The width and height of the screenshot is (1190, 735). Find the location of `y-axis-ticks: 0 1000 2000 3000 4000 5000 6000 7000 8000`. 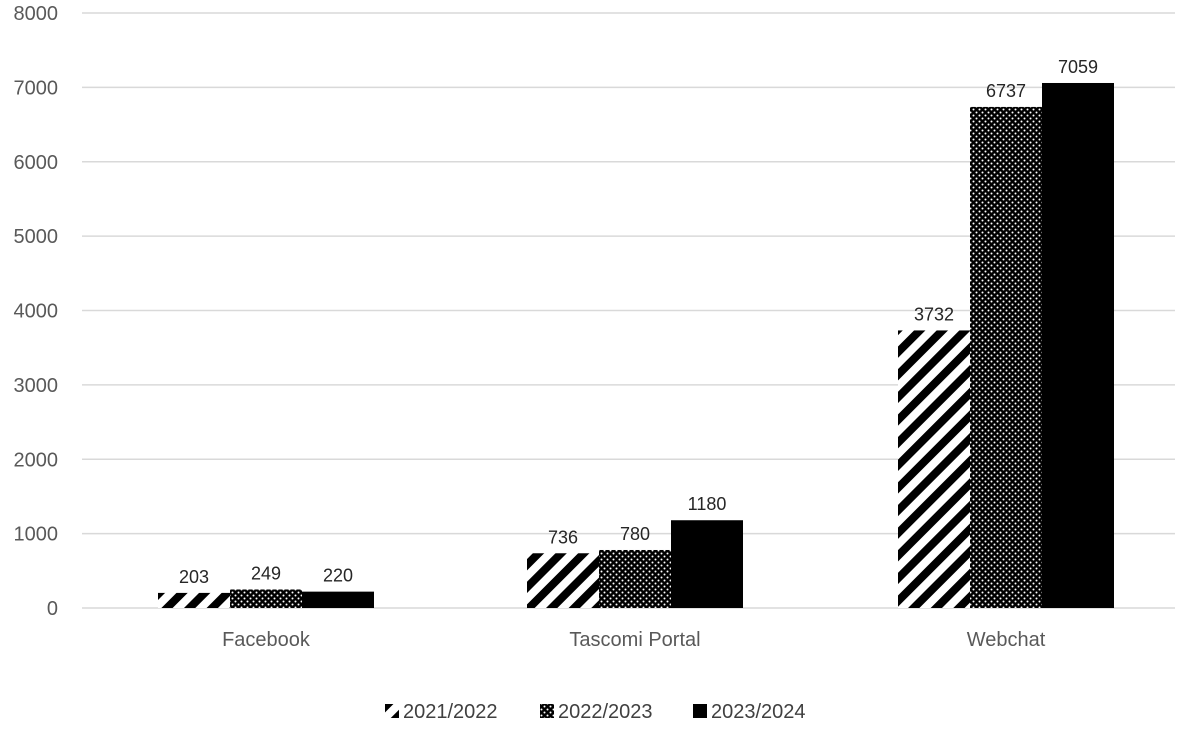

y-axis-ticks: 0 1000 2000 3000 4000 5000 6000 7000 8000 is located at coordinates (36, 311).